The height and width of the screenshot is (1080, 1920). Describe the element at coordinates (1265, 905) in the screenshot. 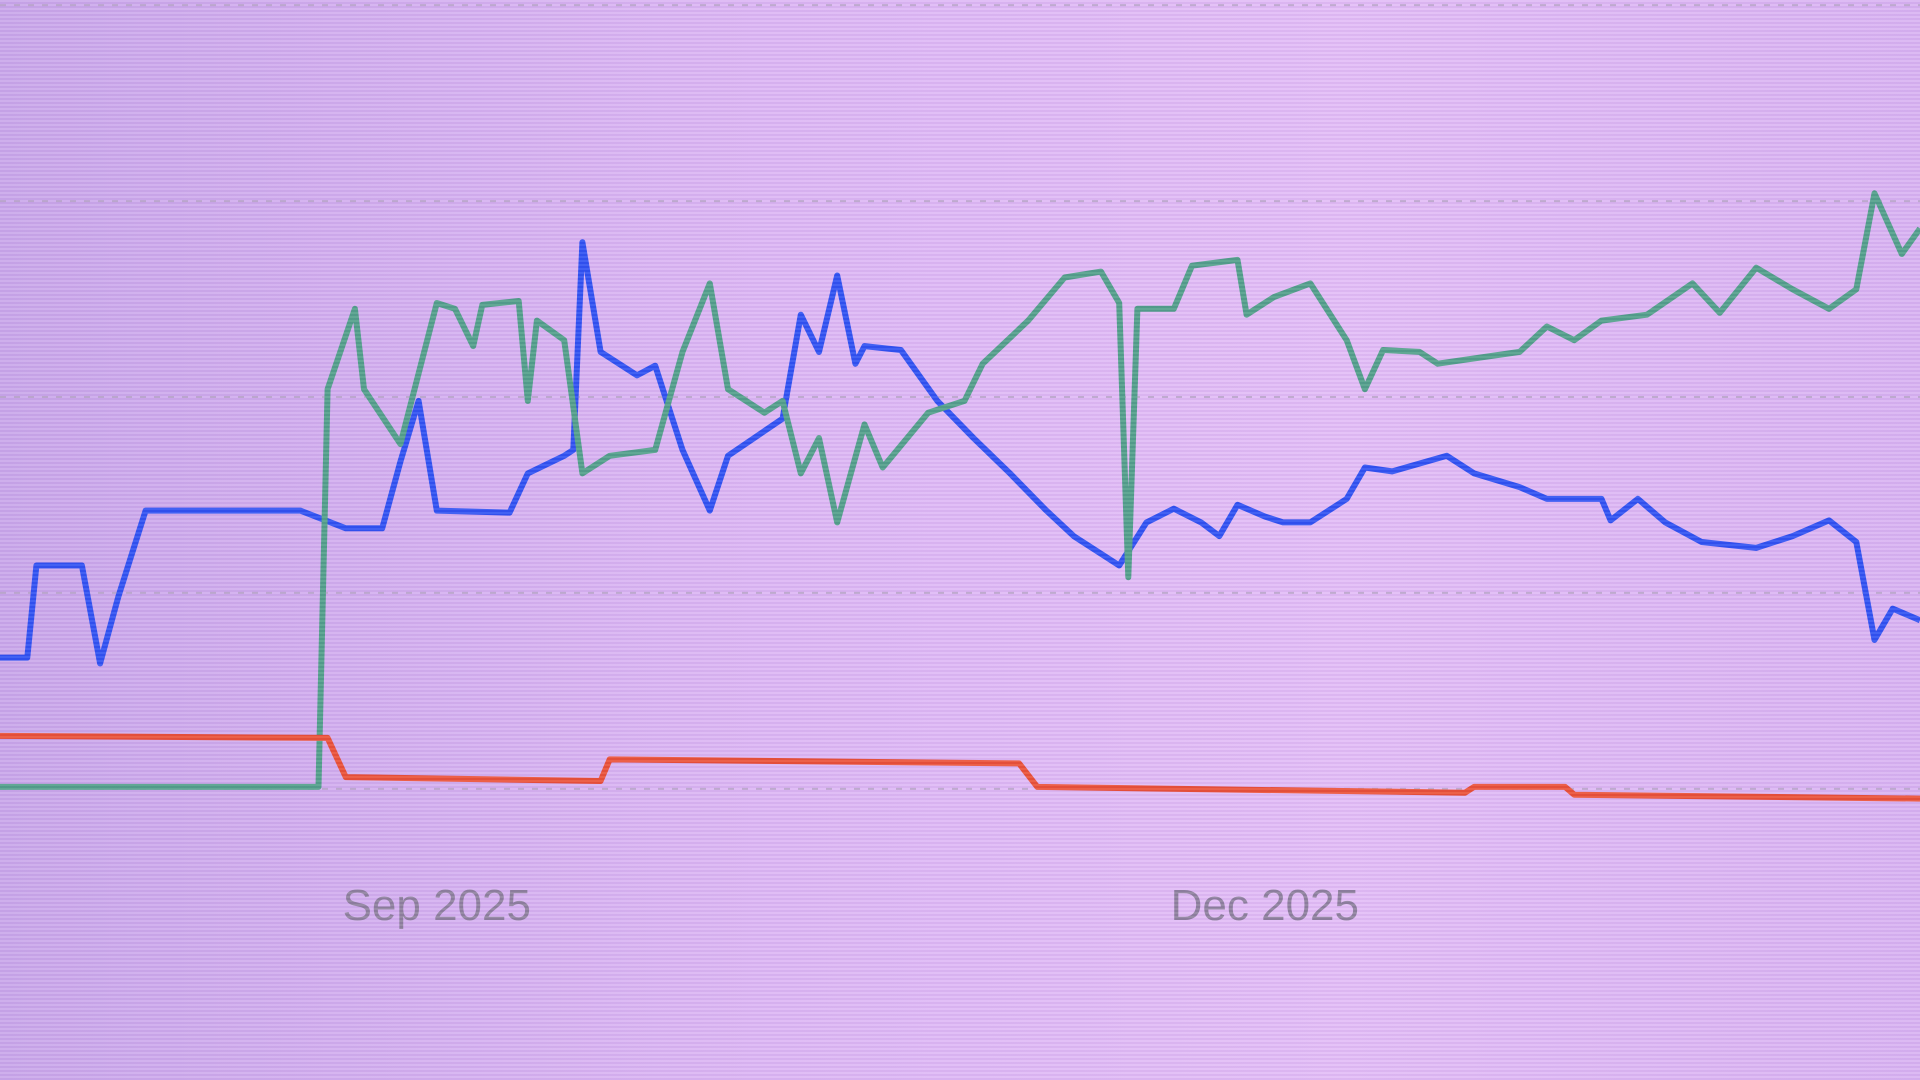

I see `x-tick-label: Dec 2025` at that location.